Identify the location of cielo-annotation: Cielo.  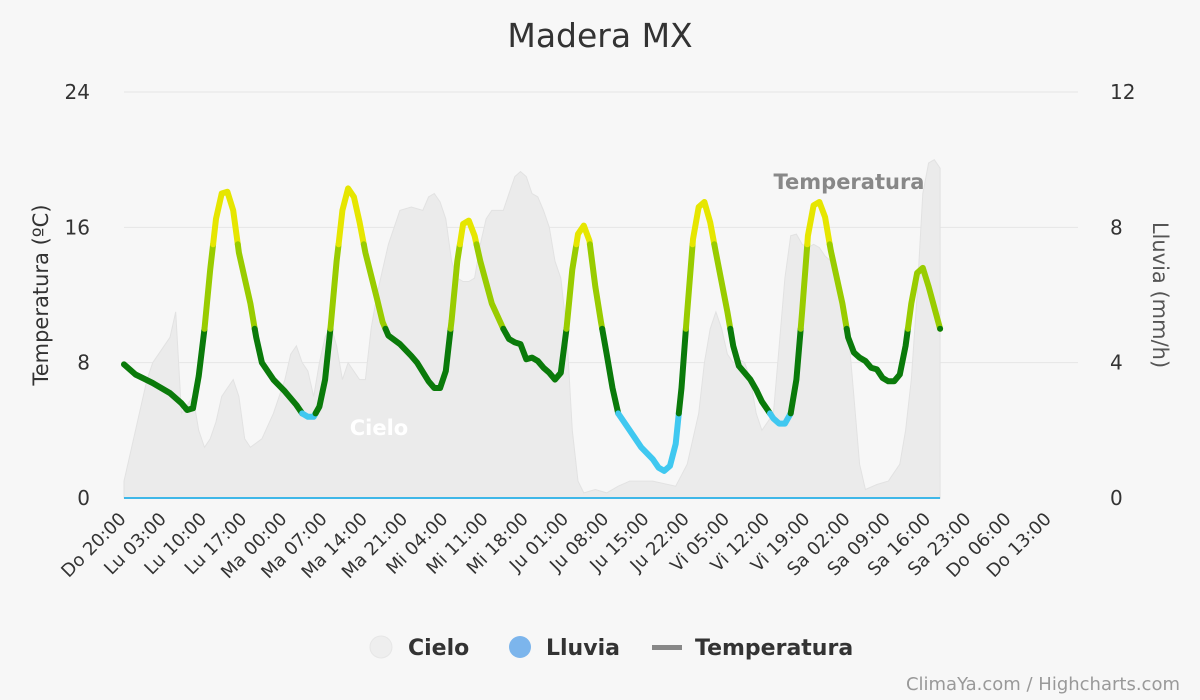
(379, 428).